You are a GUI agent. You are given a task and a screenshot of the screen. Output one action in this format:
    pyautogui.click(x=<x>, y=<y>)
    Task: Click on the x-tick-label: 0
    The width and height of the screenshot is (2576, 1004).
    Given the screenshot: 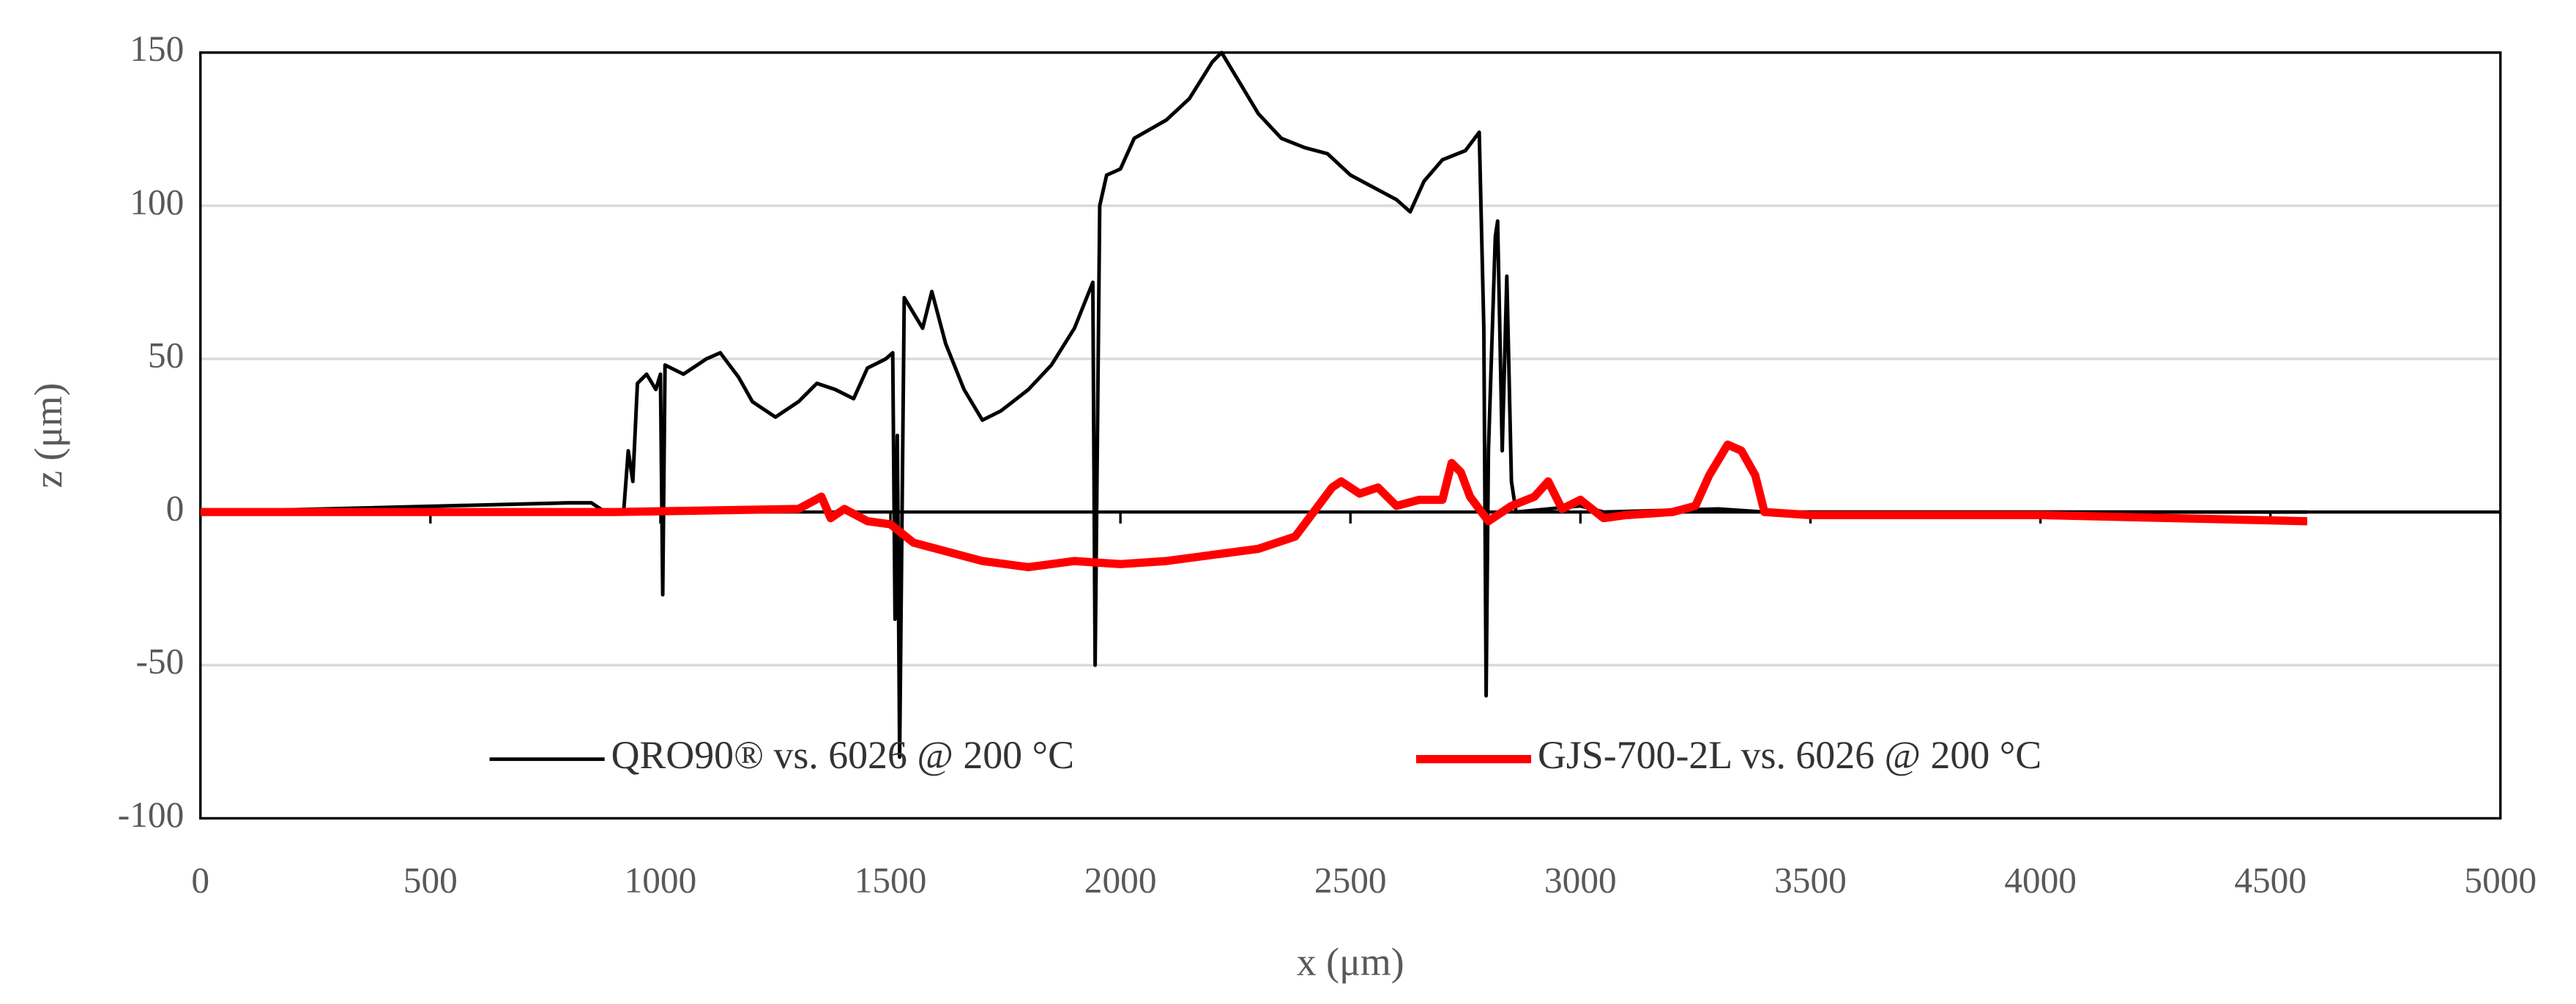 What is the action you would take?
    pyautogui.click(x=200, y=880)
    